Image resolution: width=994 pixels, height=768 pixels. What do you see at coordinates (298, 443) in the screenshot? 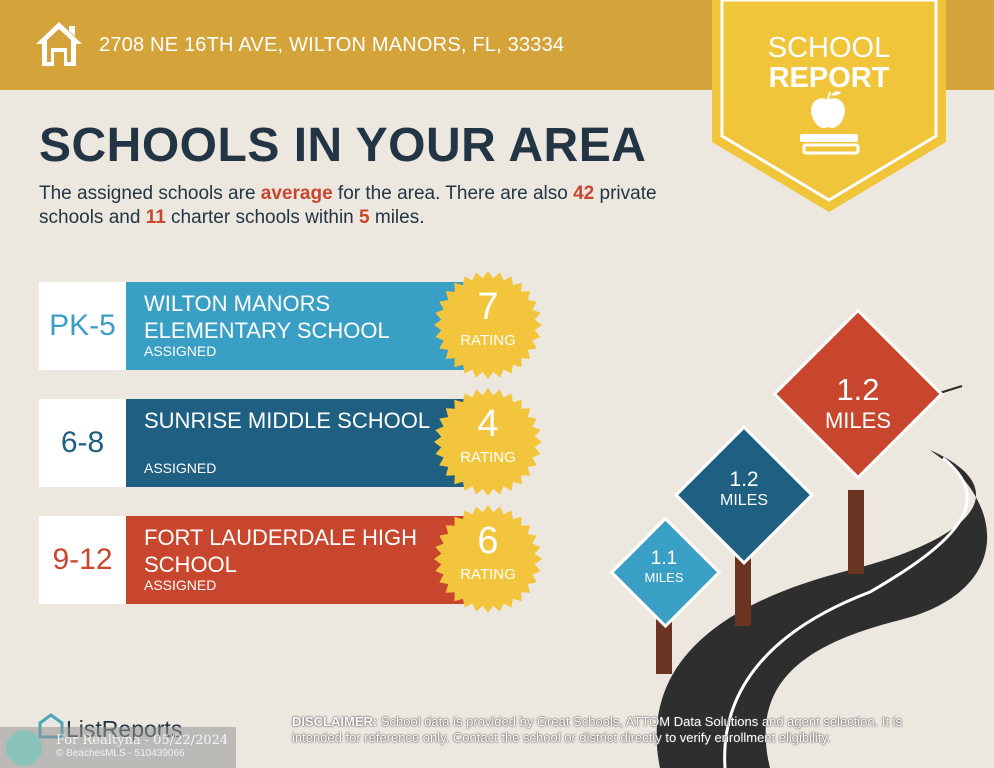
I see `school-bar: SUNRISE MIDDLE SCHOOL ASSIGNED` at bounding box center [298, 443].